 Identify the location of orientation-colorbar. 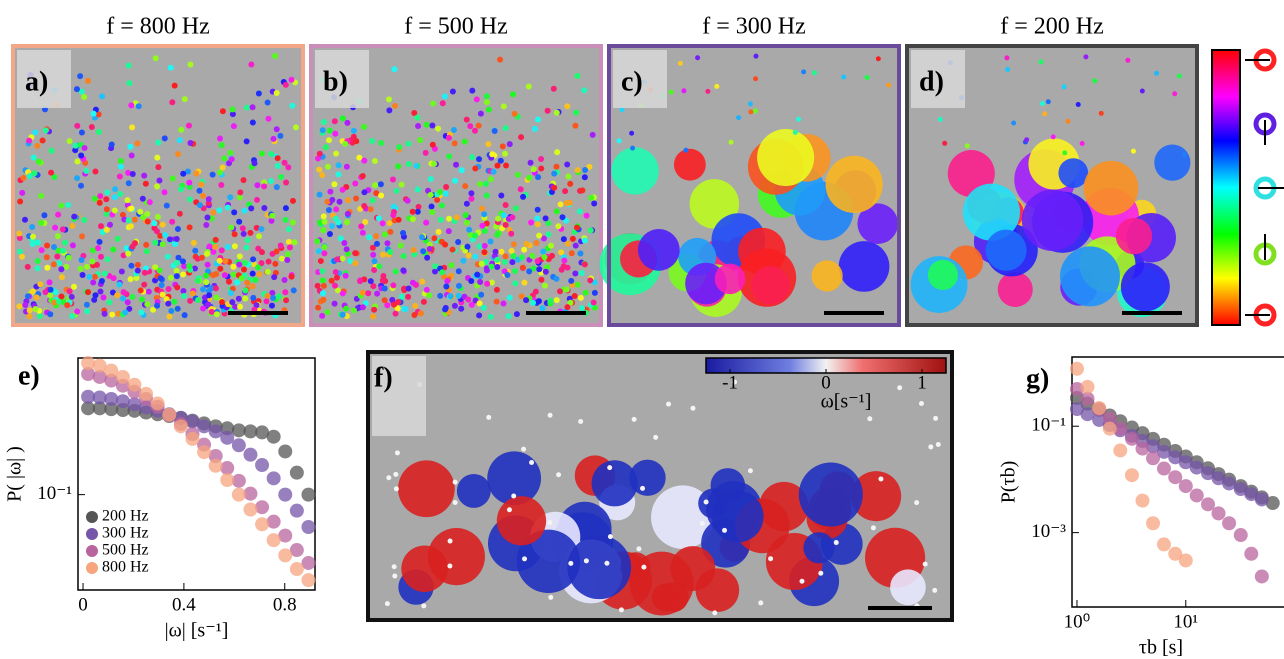
(1226, 187).